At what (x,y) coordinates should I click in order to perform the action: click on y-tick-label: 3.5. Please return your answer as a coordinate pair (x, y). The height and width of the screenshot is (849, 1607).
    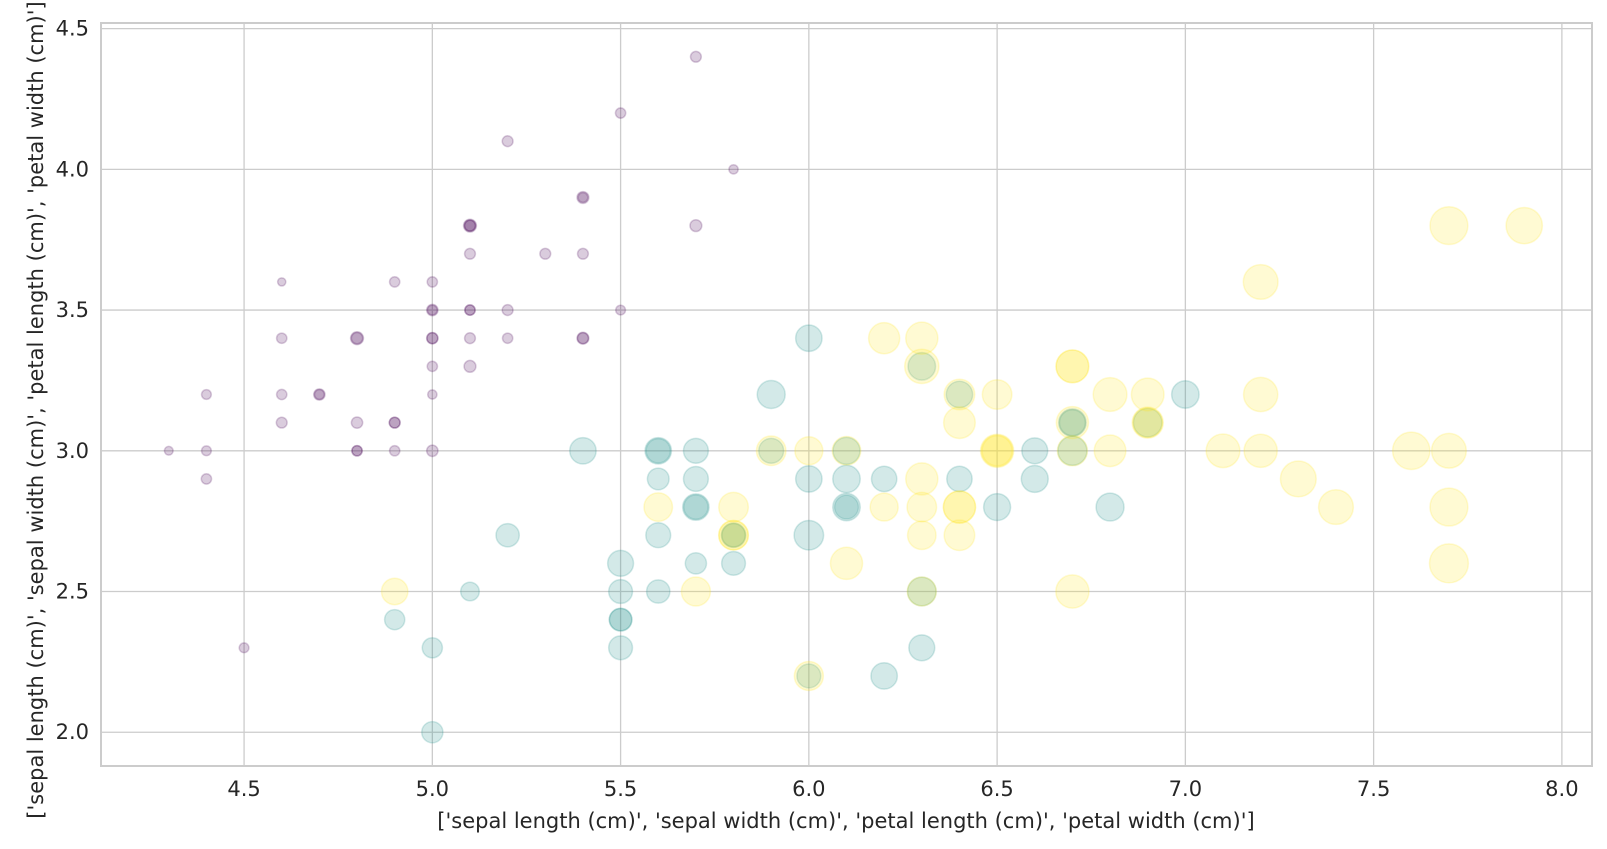
    Looking at the image, I should click on (72, 310).